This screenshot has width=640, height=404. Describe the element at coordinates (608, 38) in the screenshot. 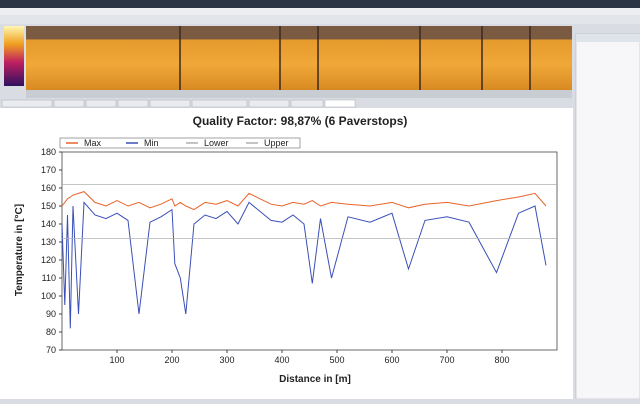

I see `properties-header` at that location.